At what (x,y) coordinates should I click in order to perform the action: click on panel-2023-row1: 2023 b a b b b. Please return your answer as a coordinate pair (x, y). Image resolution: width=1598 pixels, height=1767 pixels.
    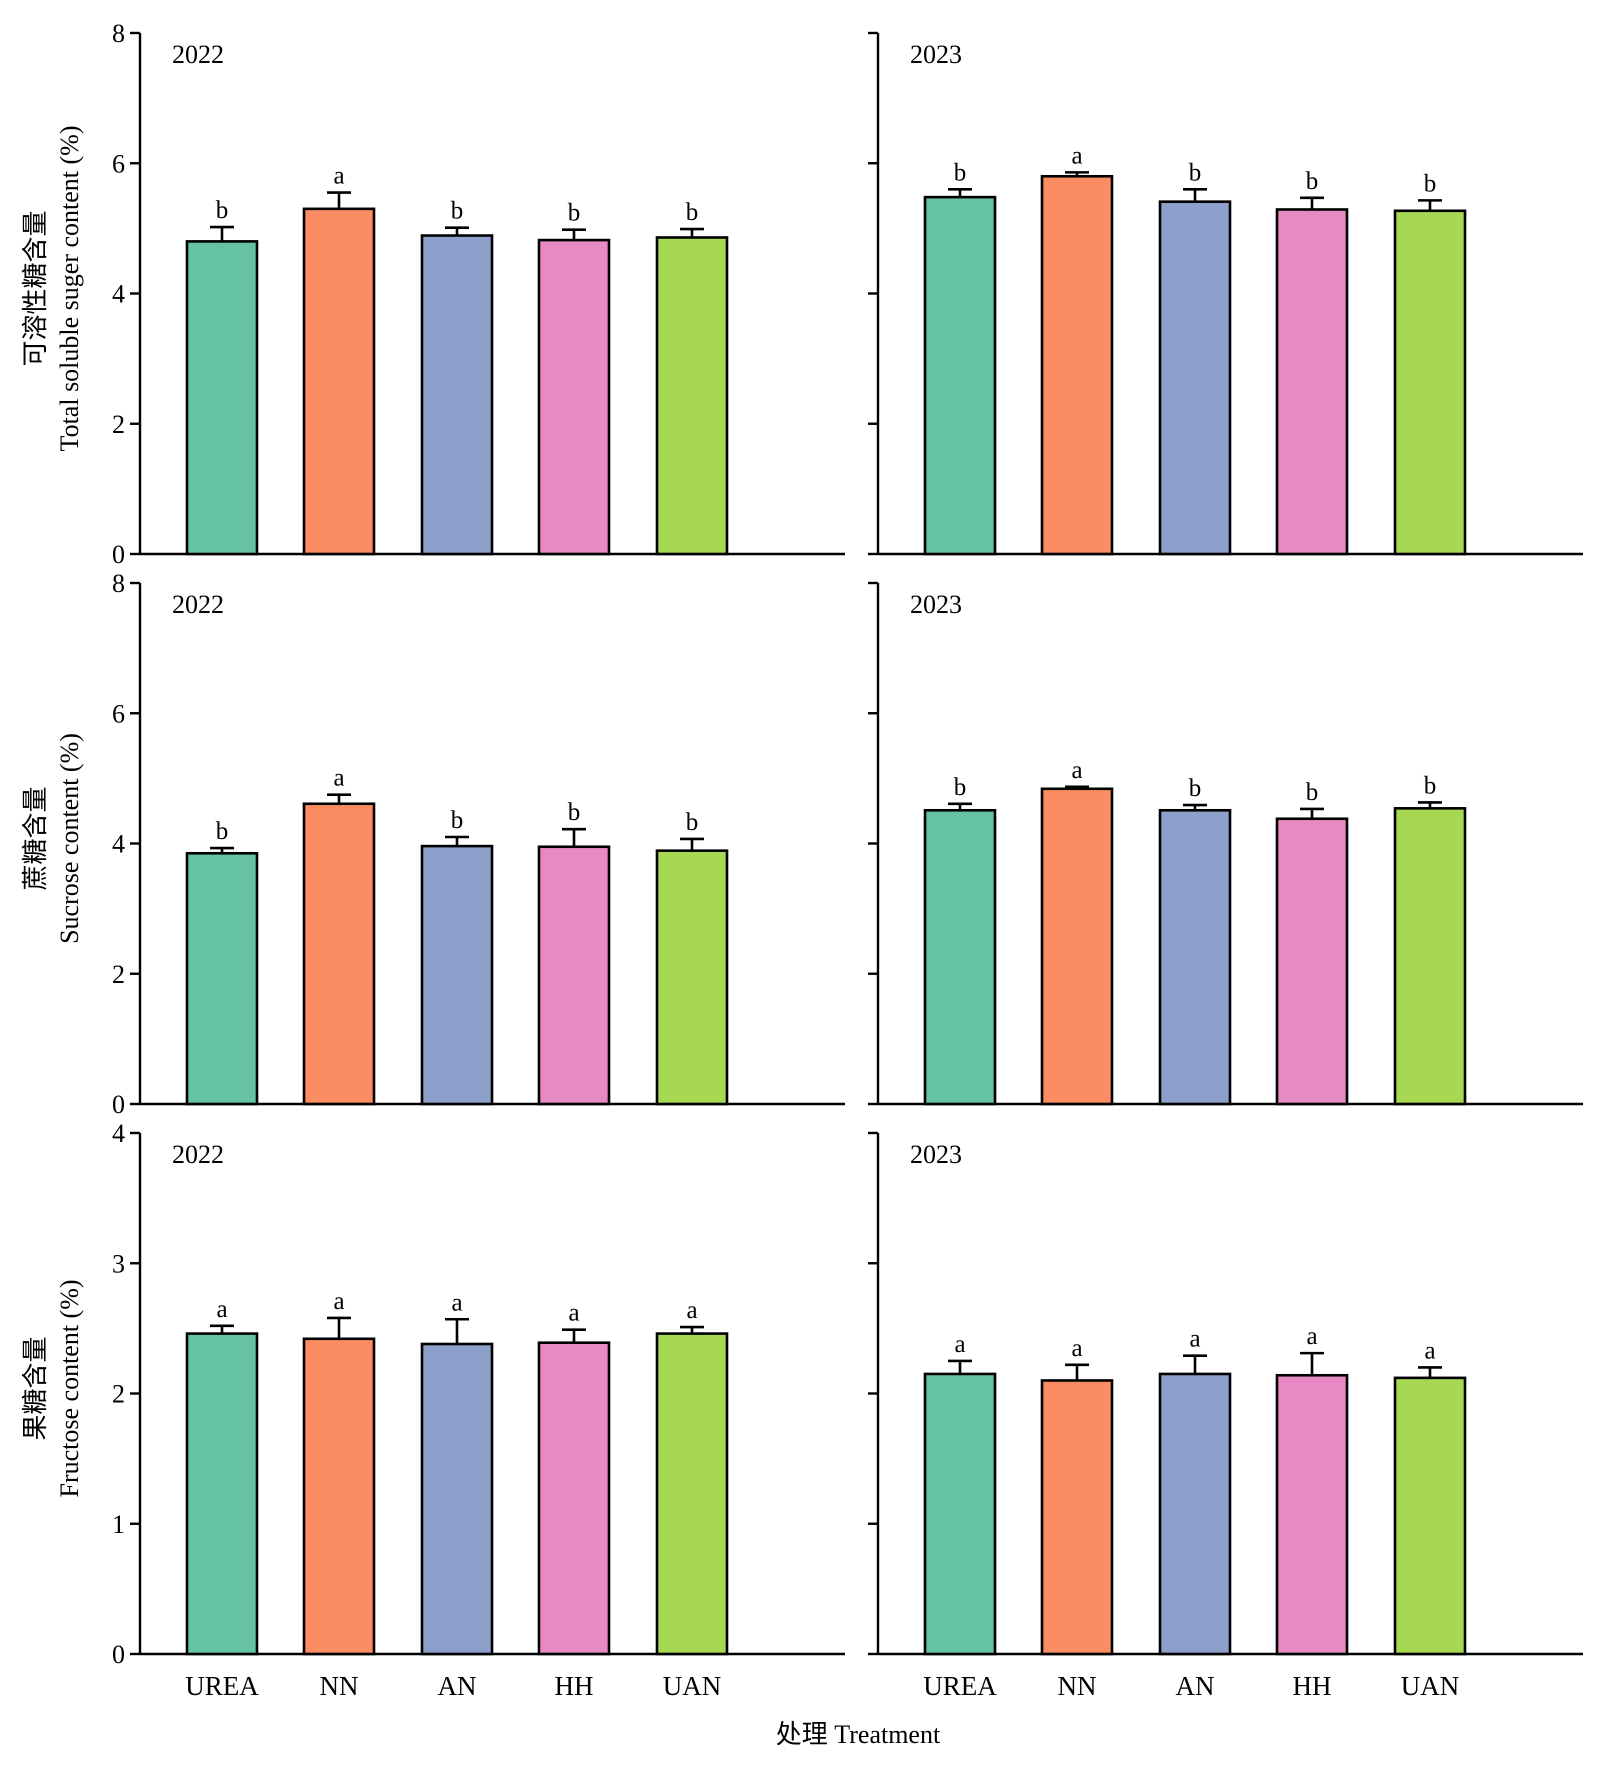
    Looking at the image, I should click on (1225, 293).